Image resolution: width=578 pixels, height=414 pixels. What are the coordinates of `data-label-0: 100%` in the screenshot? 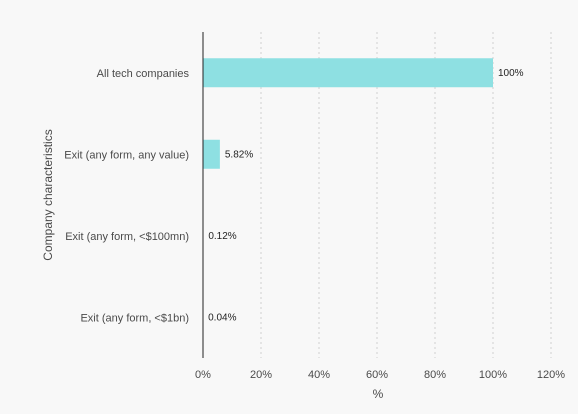 It's located at (511, 73).